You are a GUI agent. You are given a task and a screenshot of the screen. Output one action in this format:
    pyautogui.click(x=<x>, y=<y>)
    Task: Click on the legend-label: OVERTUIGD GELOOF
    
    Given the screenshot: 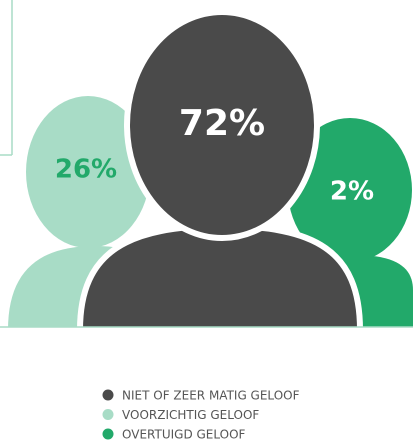 What is the action you would take?
    pyautogui.click(x=184, y=435)
    